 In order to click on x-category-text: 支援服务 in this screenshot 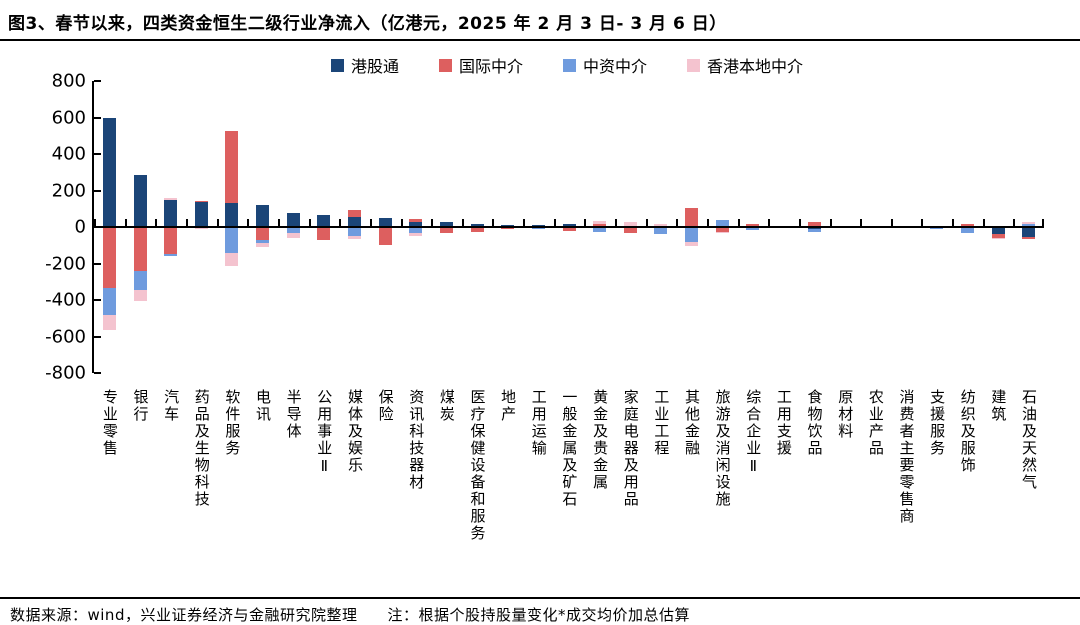, I will do `click(937, 423)`.